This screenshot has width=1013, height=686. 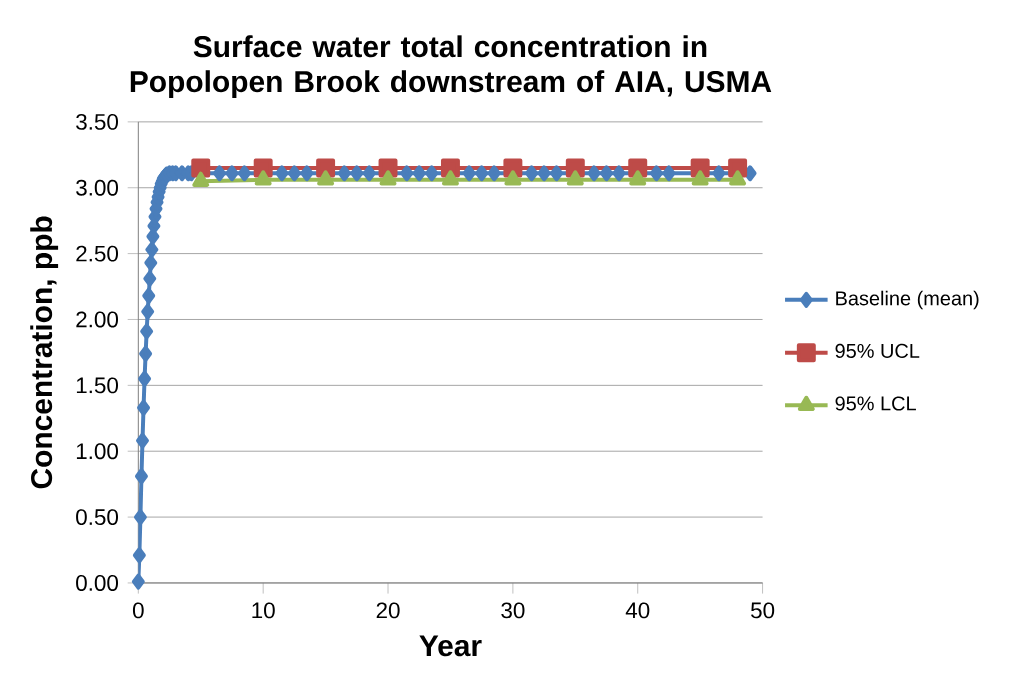 What do you see at coordinates (97, 319) in the screenshot?
I see `y-tick-label: 2.00` at bounding box center [97, 319].